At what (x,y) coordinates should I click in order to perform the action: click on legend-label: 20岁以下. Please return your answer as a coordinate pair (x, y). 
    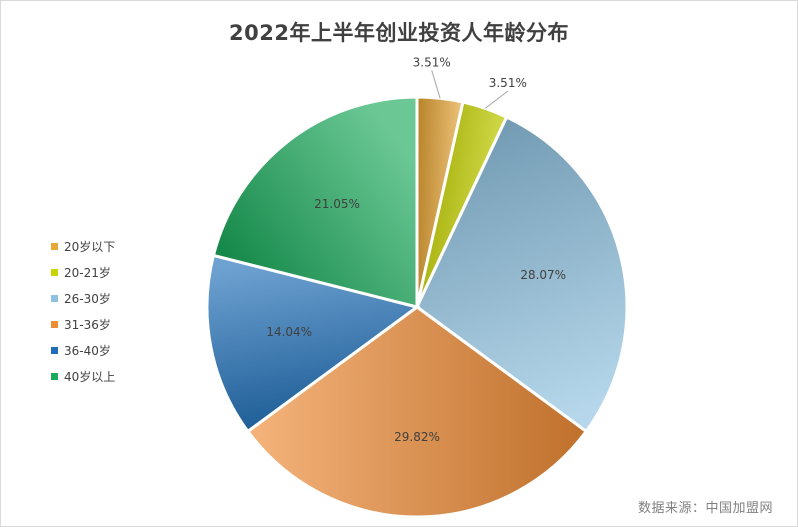
    Looking at the image, I should click on (90, 246).